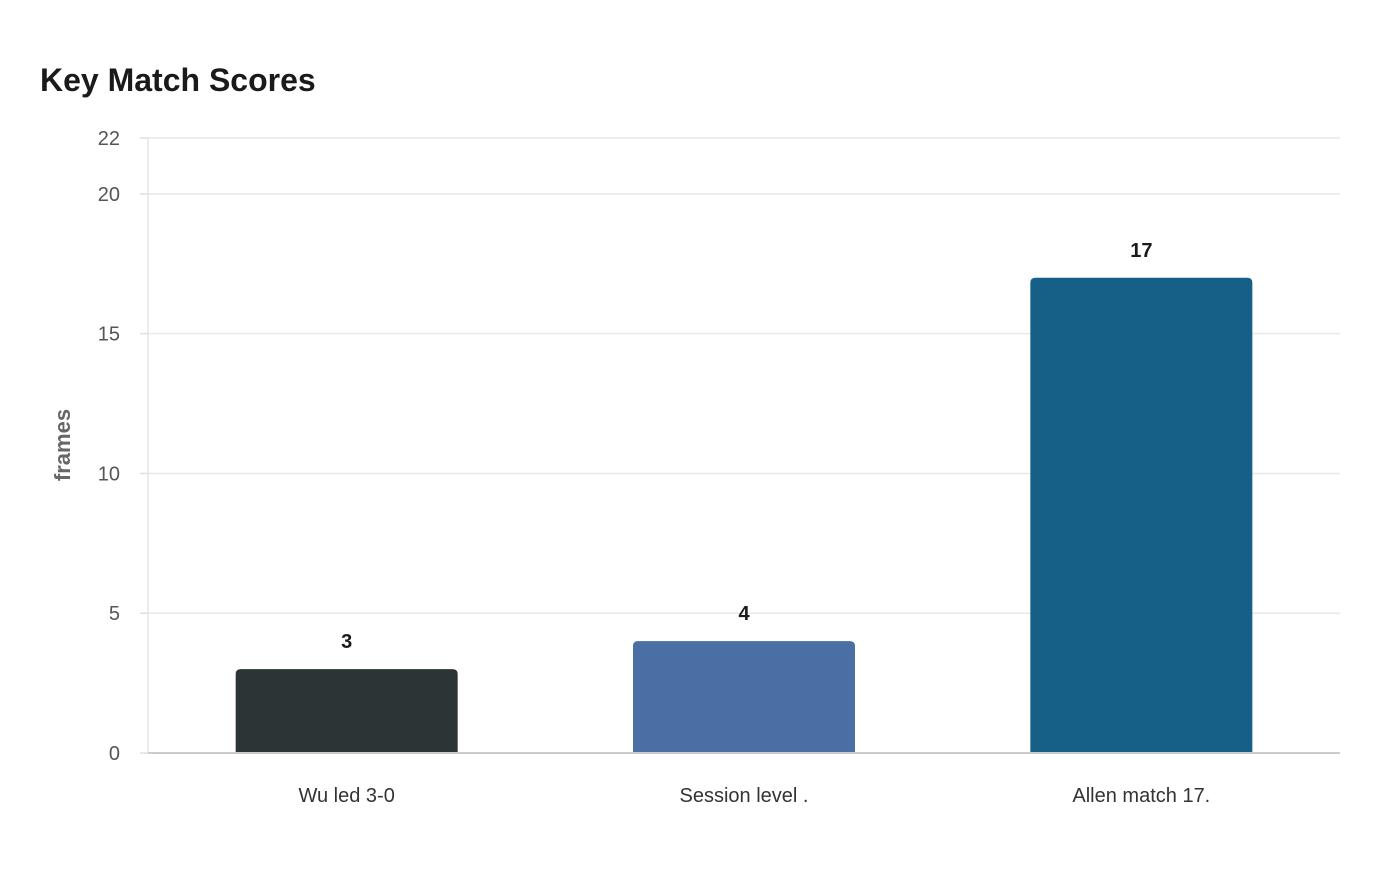 The width and height of the screenshot is (1400, 880). Describe the element at coordinates (178, 80) in the screenshot. I see `chart-title: Key Match Scores` at that location.